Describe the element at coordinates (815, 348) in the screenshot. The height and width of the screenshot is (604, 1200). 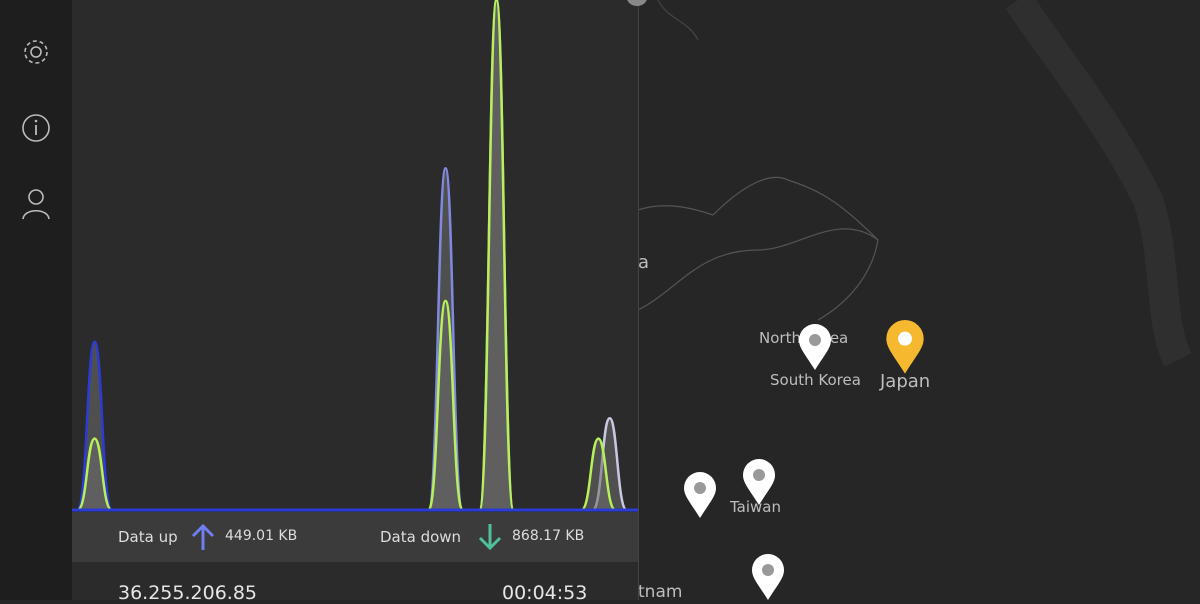
I see `location-pin-south-korea` at that location.